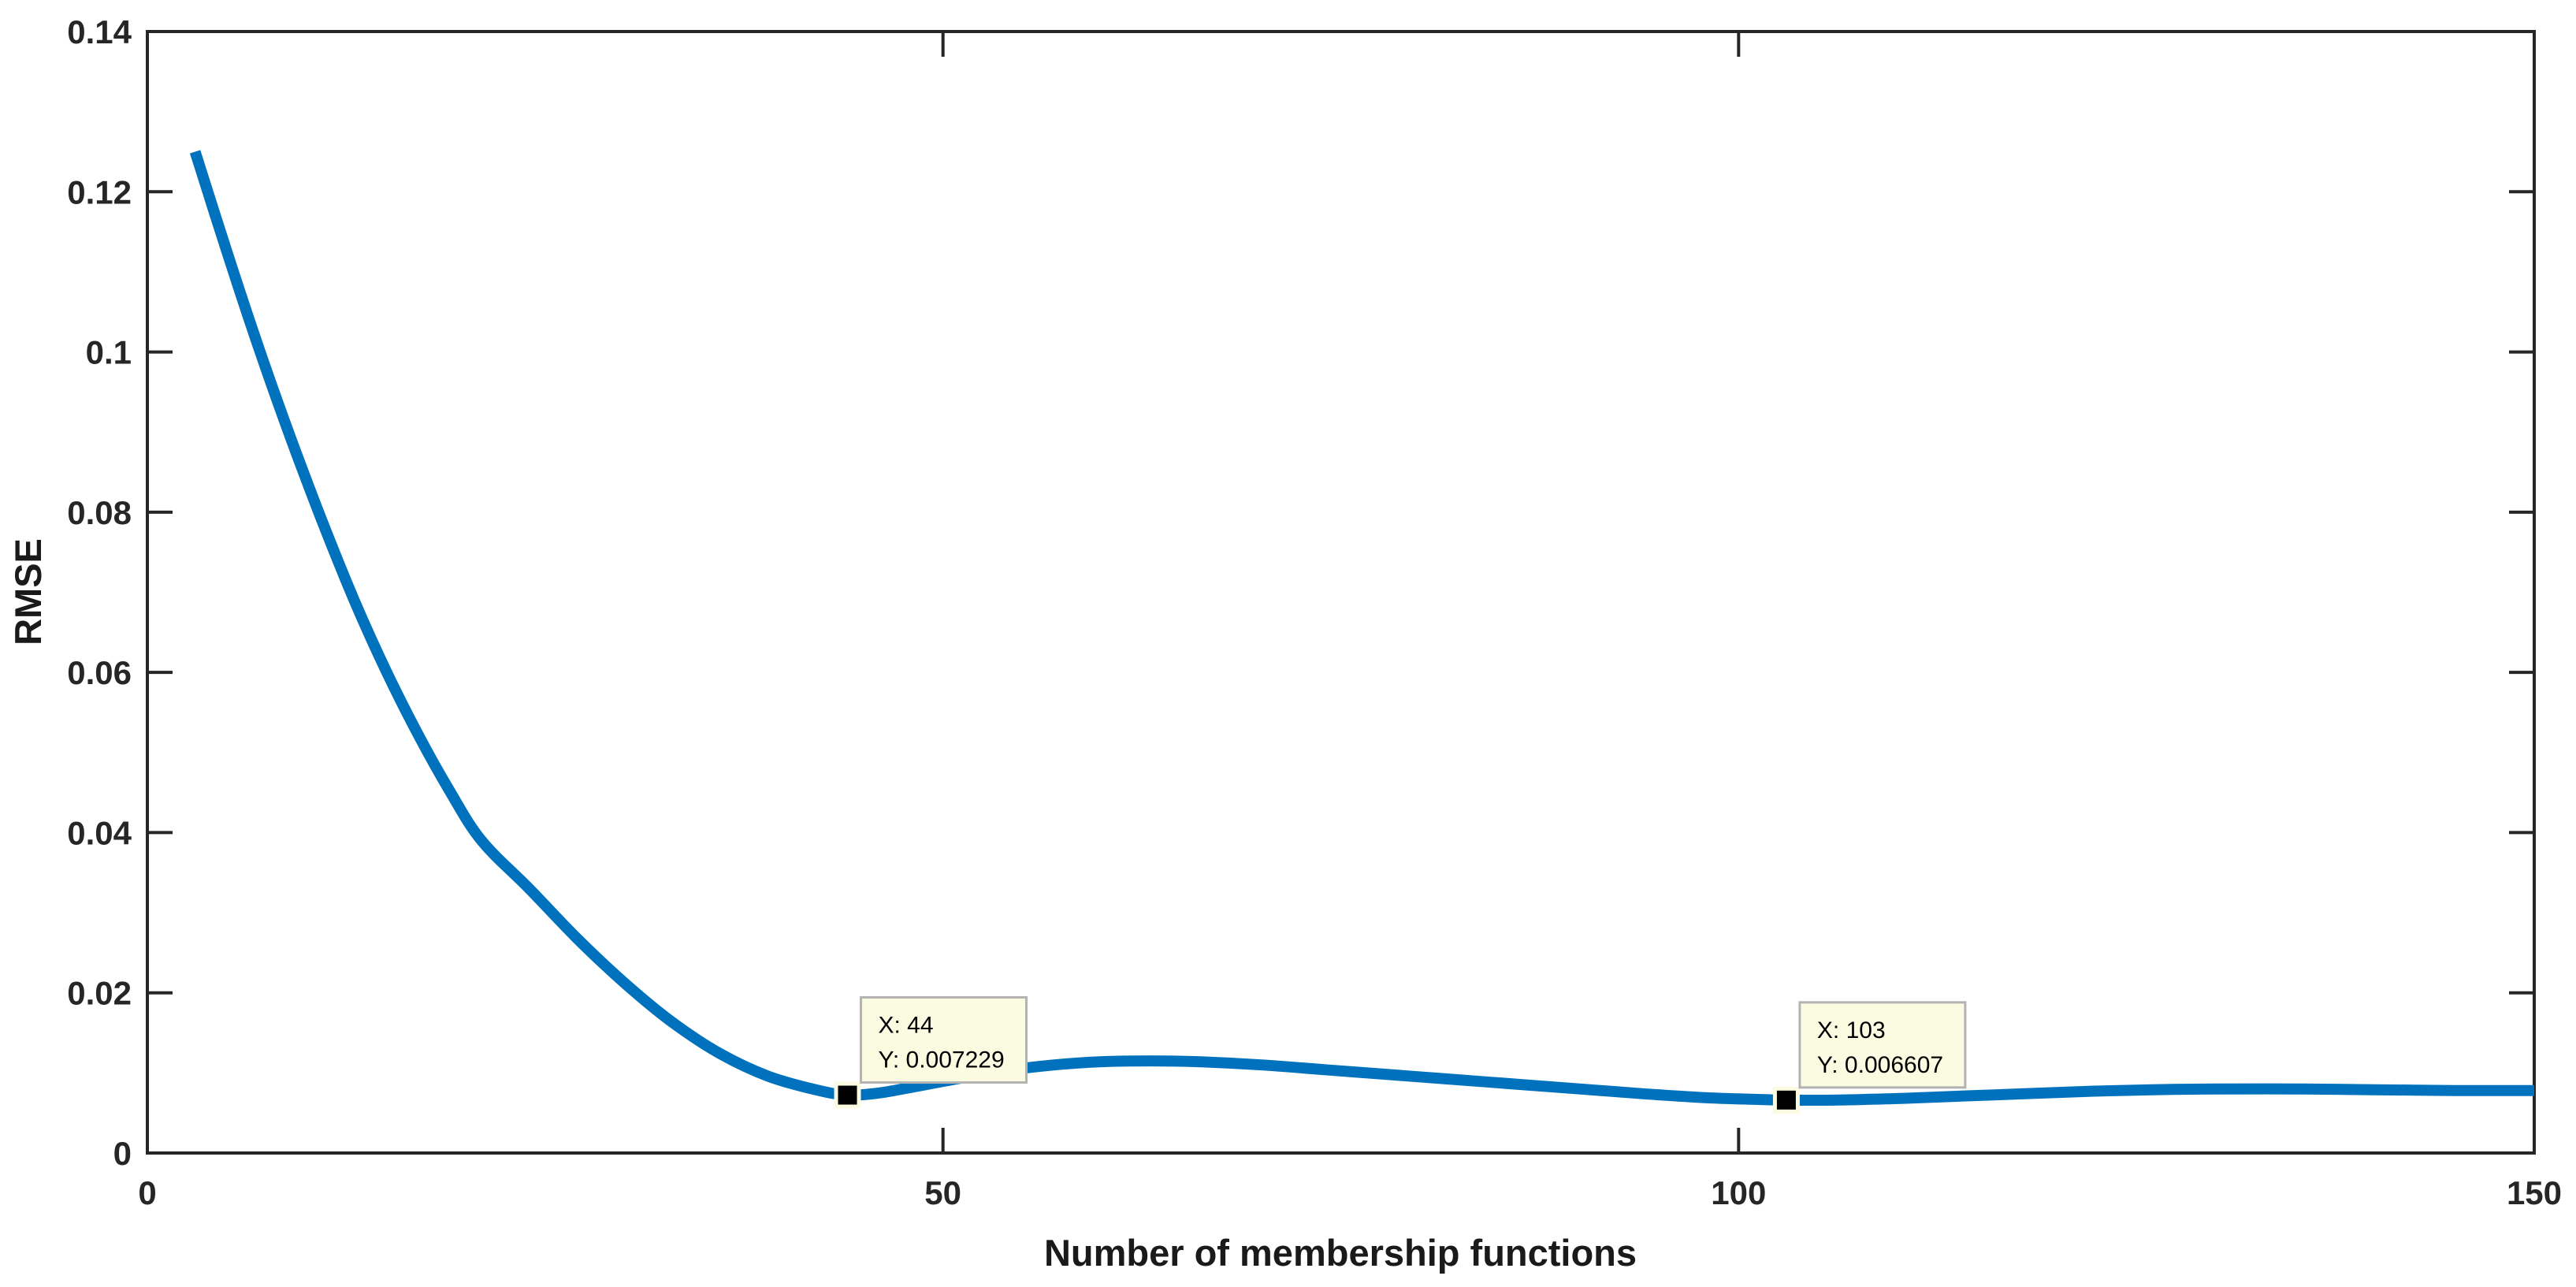 The height and width of the screenshot is (1287, 2576). Describe the element at coordinates (1340, 1253) in the screenshot. I see `x-axis-label: Number of membership functions` at that location.